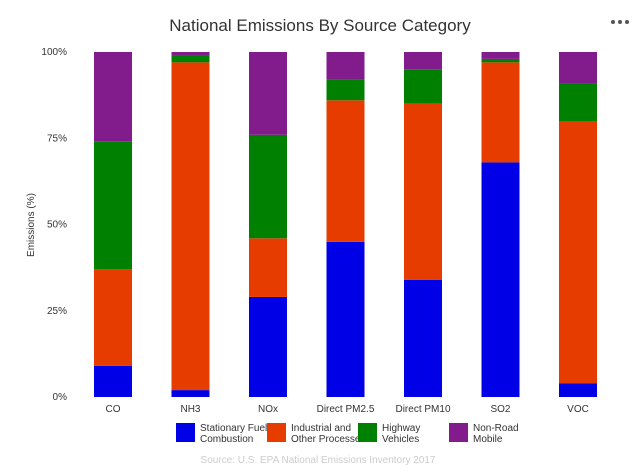 The height and width of the screenshot is (474, 640). I want to click on y-axis-label: Emissions (%), so click(31, 225).